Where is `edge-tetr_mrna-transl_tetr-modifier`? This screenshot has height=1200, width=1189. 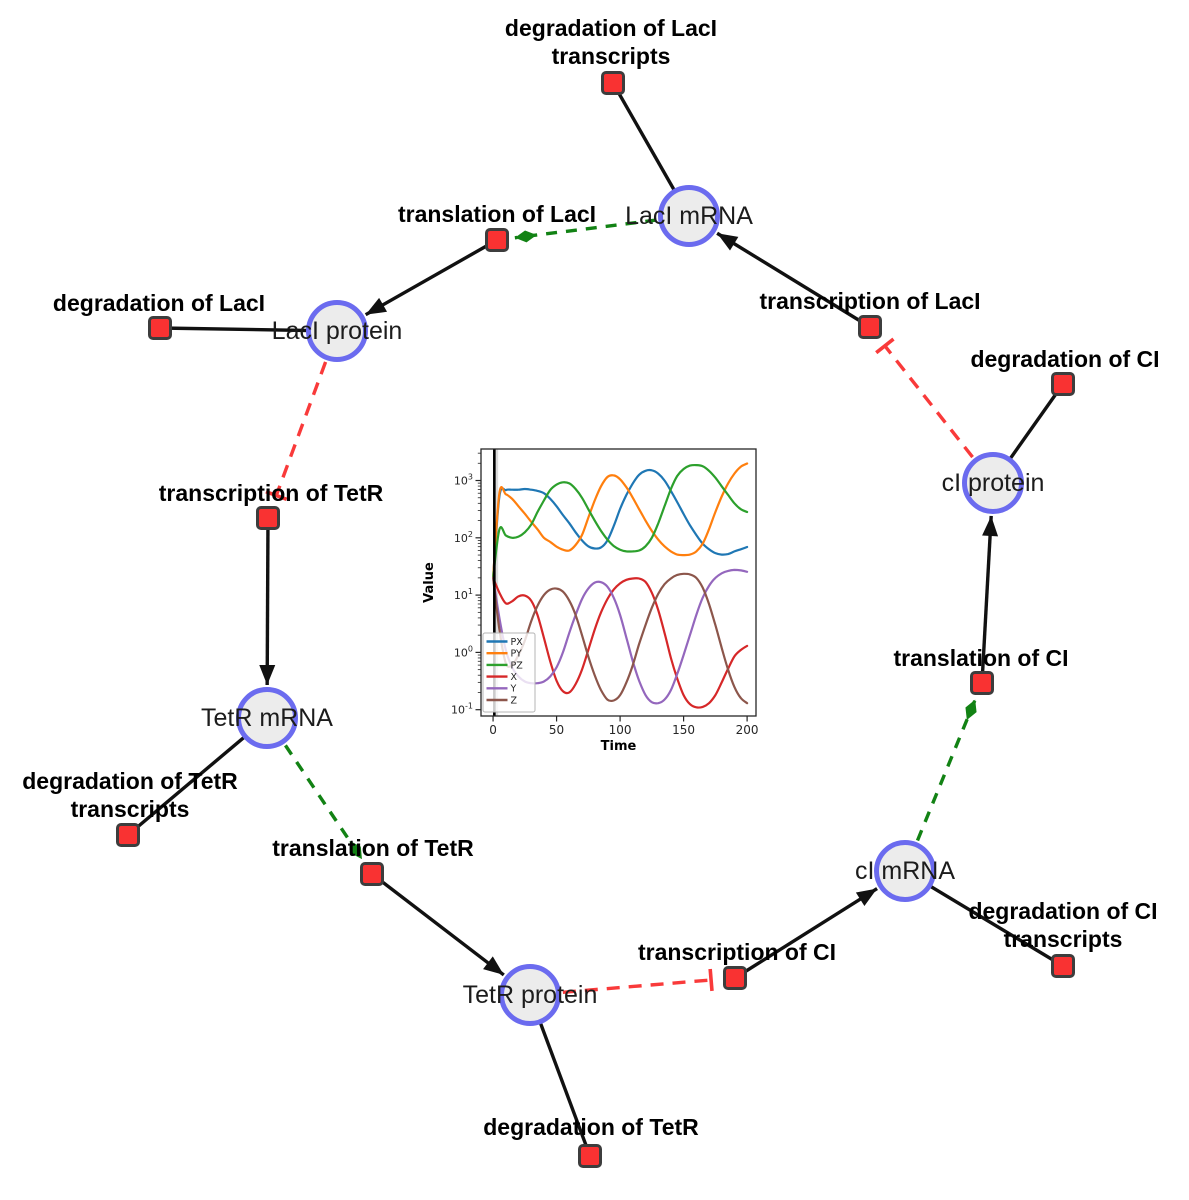
edge-tetr_mrna-transl_tetr-modifier is located at coordinates (324, 802).